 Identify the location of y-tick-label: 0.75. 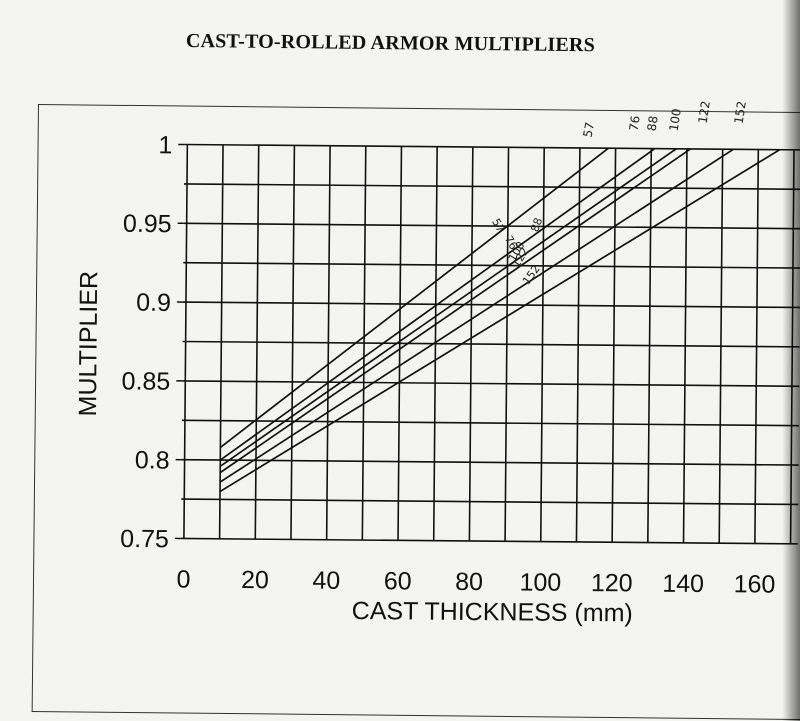
(144, 539).